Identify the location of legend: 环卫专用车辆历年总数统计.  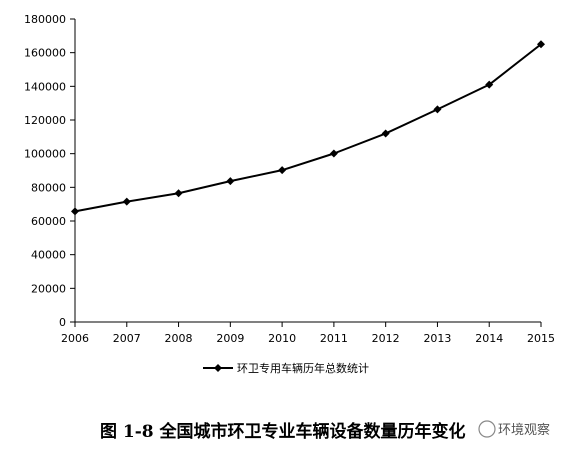
(286, 368).